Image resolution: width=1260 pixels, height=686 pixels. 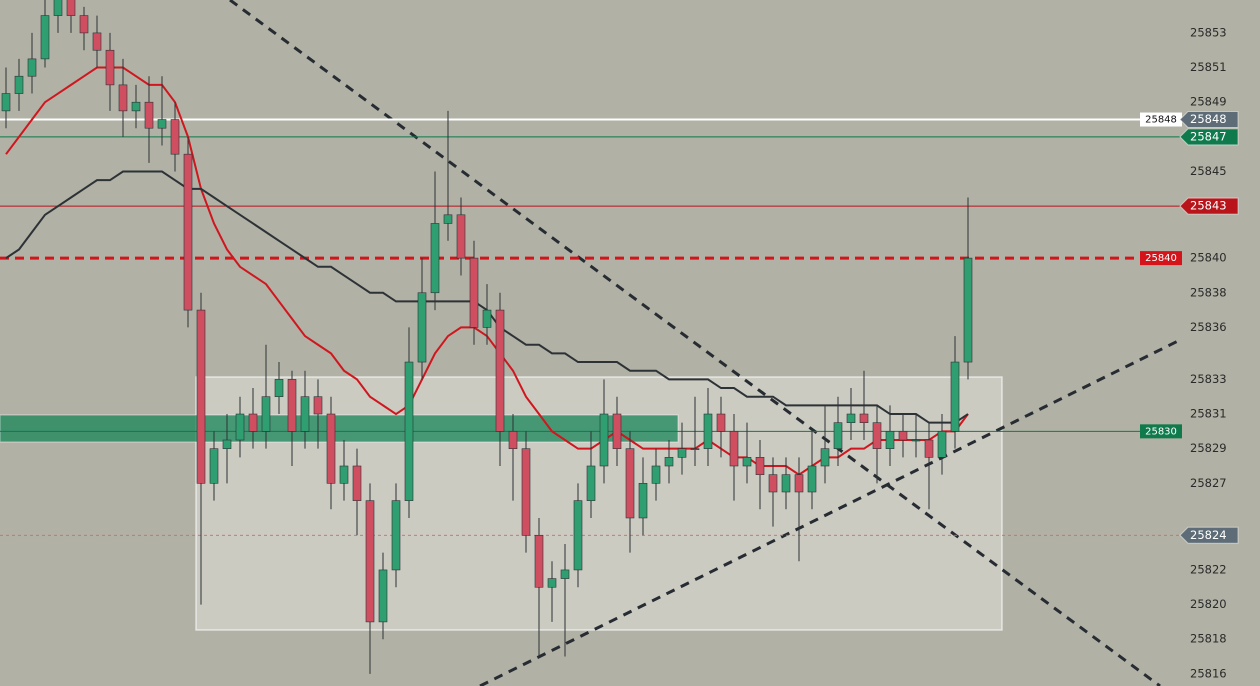 I want to click on price-tag-label: 25824, so click(x=1208, y=535).